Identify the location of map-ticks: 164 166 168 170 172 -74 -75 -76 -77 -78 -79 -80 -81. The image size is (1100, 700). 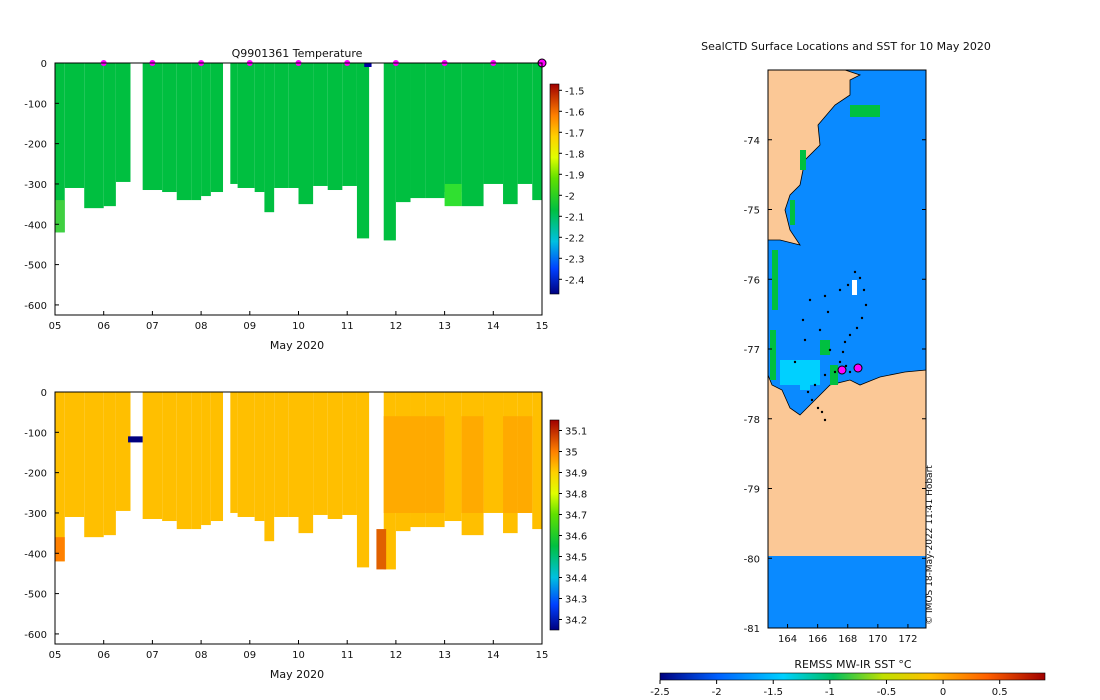
(835, 390).